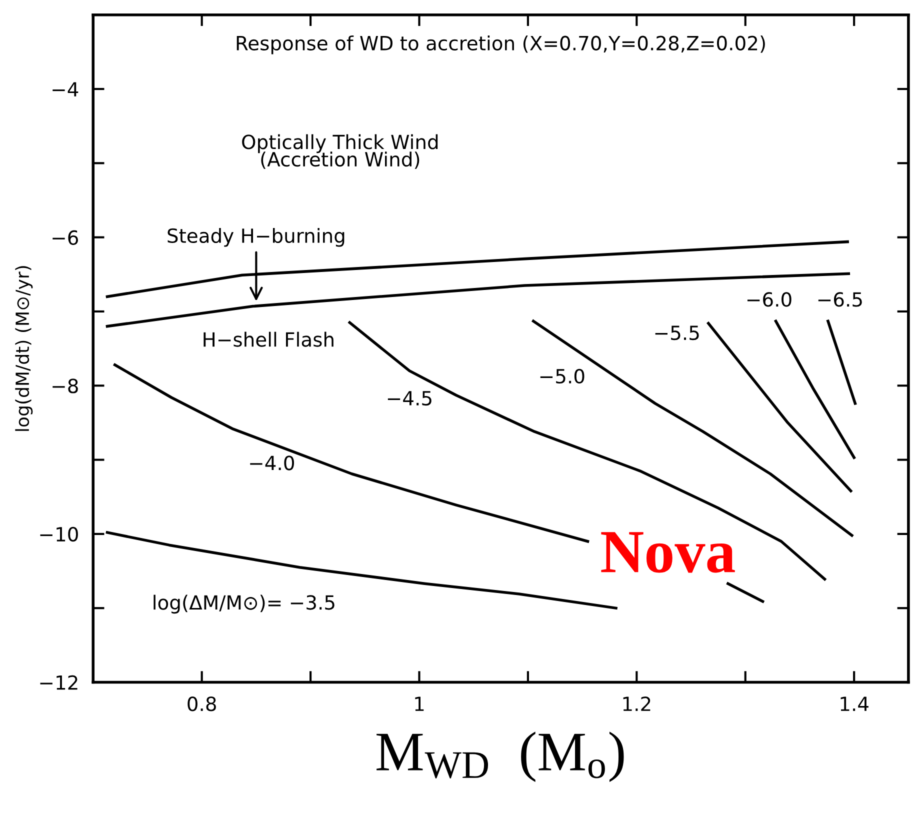 The height and width of the screenshot is (824, 913). What do you see at coordinates (65, 237) in the screenshot?
I see `y-tick-label: −6` at bounding box center [65, 237].